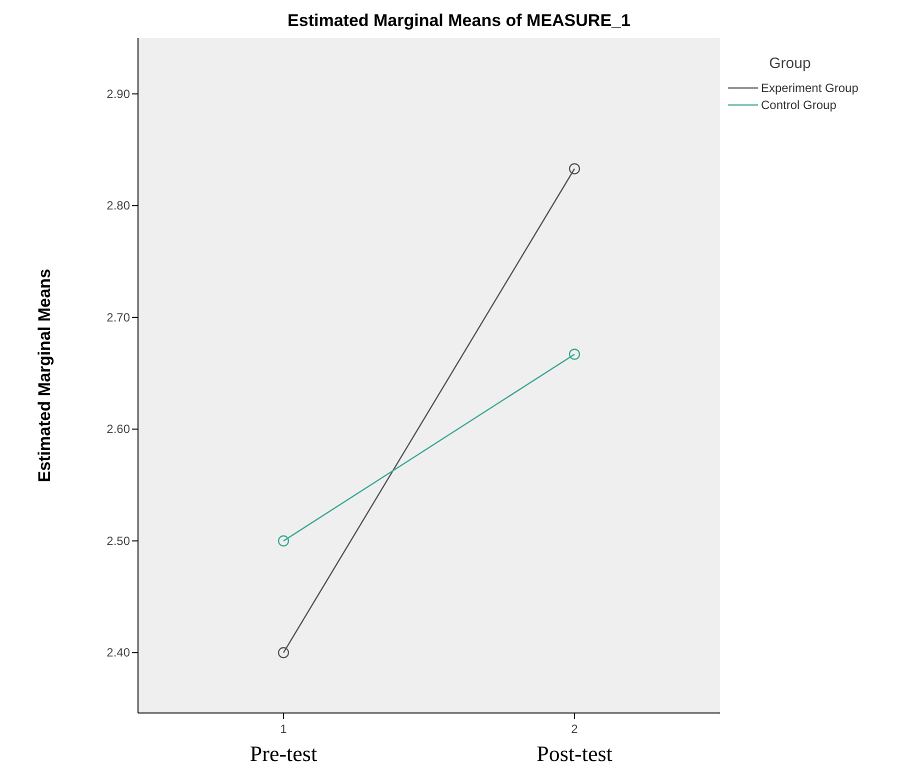 The width and height of the screenshot is (916, 771). I want to click on x-tick-label: 1, so click(284, 729).